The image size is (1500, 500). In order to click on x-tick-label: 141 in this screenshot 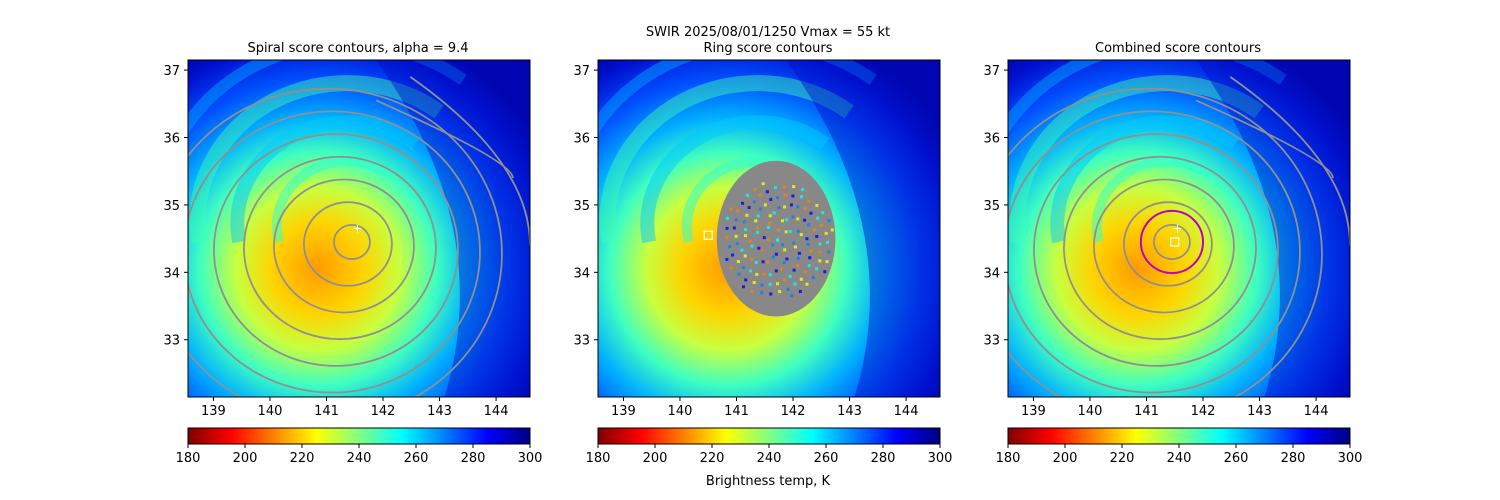, I will do `click(326, 411)`.